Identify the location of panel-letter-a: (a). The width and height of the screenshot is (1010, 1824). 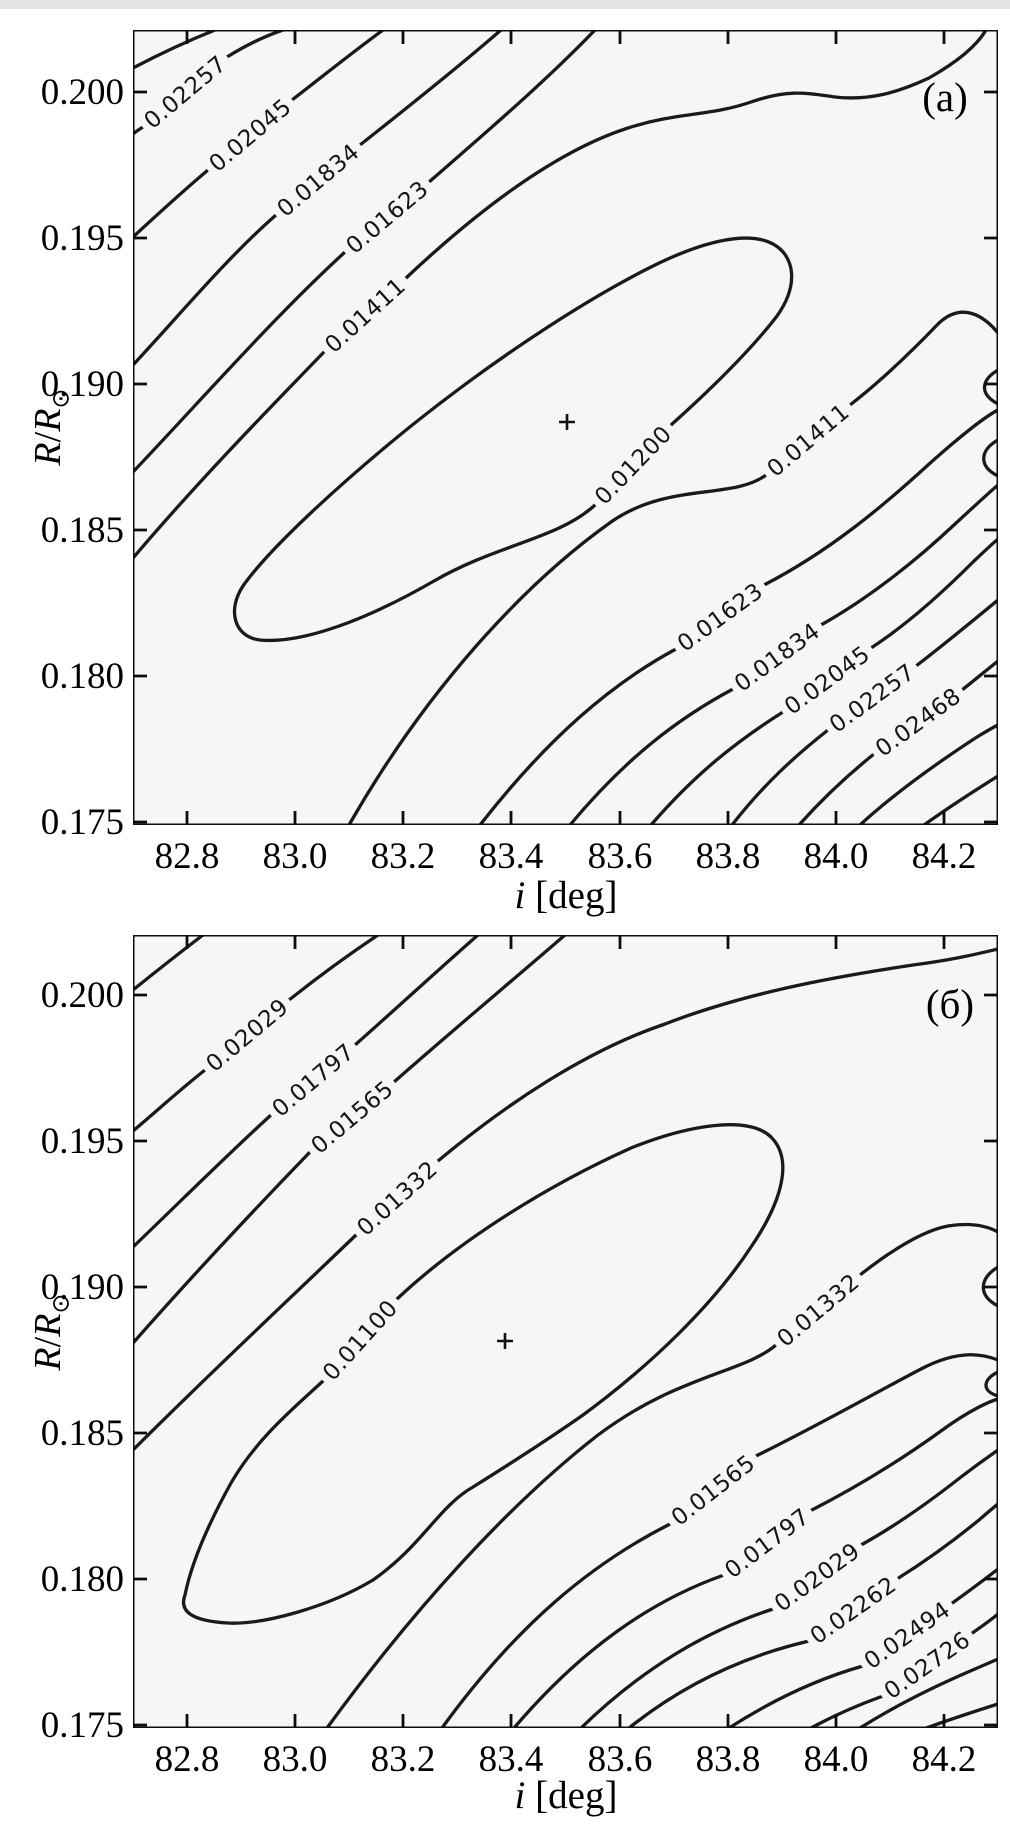
(945, 97).